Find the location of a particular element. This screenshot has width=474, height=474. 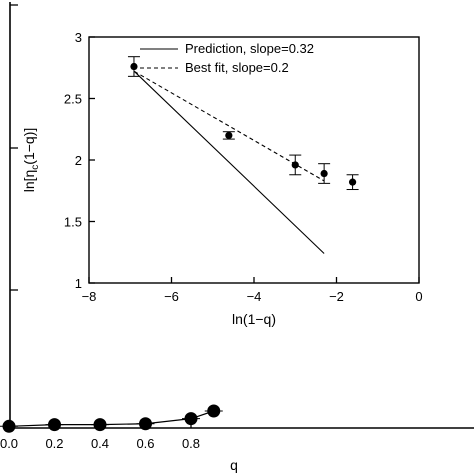

inset-x-tick-label: −4 is located at coordinates (254, 296).